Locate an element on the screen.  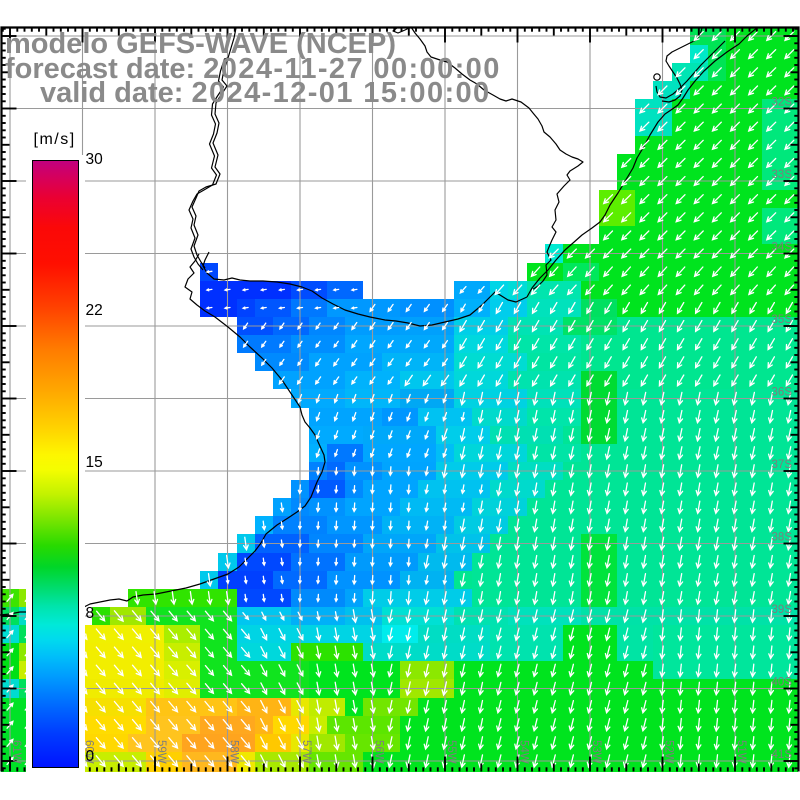
svg-text: 34S is located at coordinates (782, 248).